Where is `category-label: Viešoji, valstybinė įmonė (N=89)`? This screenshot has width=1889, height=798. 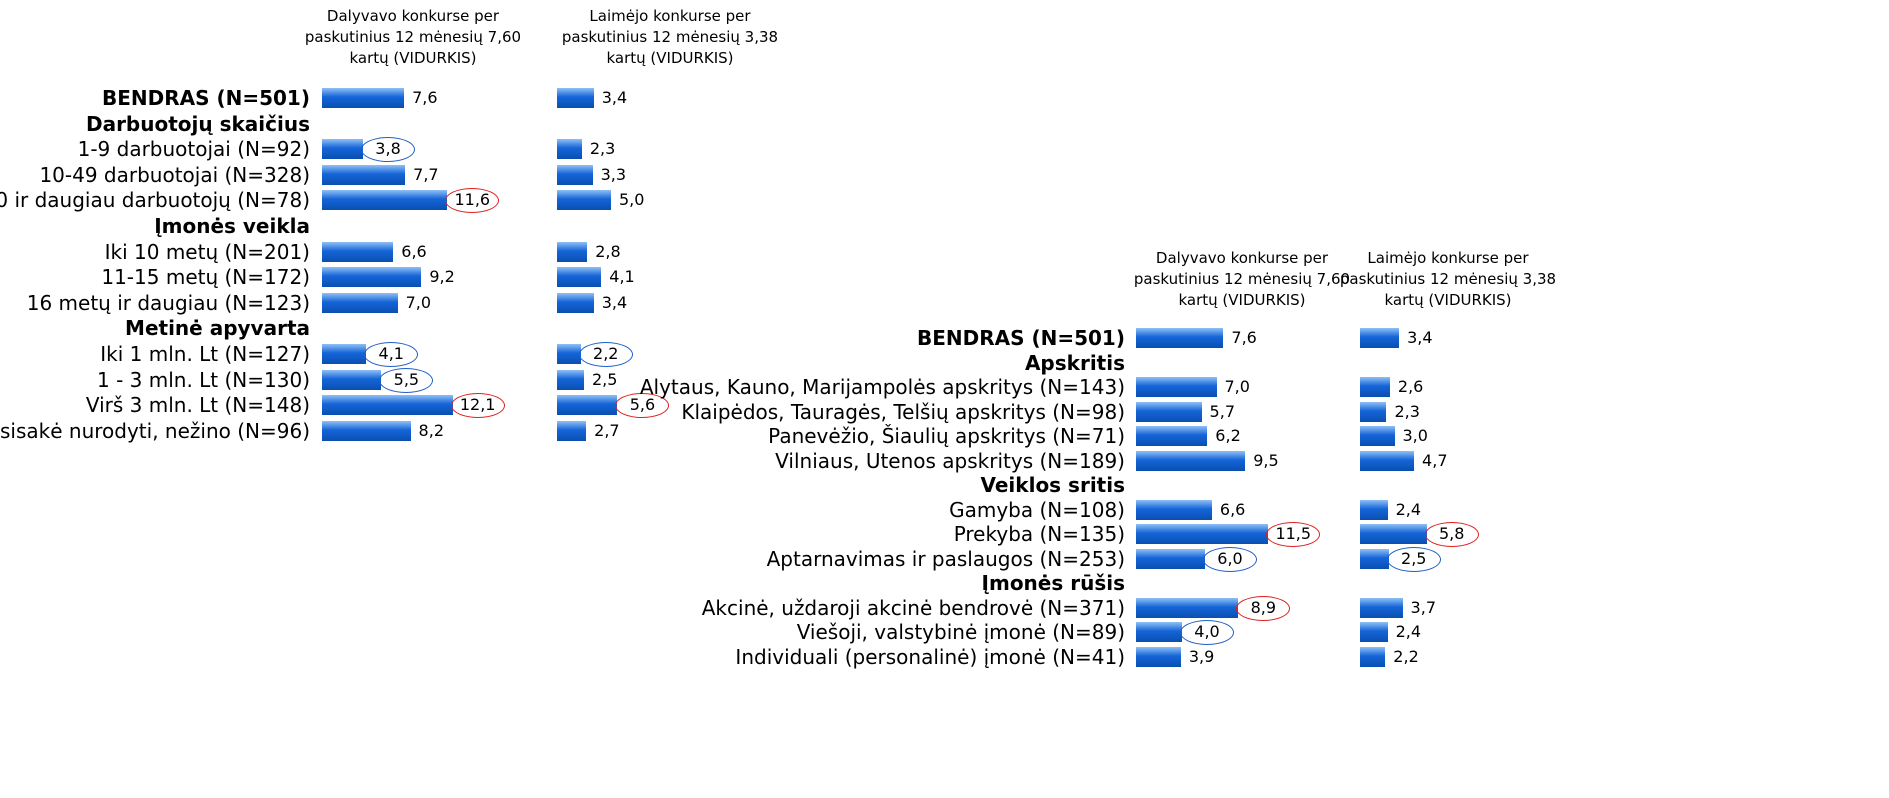
category-label: Viešoji, valstybinė įmonė (N=89) is located at coordinates (960, 632).